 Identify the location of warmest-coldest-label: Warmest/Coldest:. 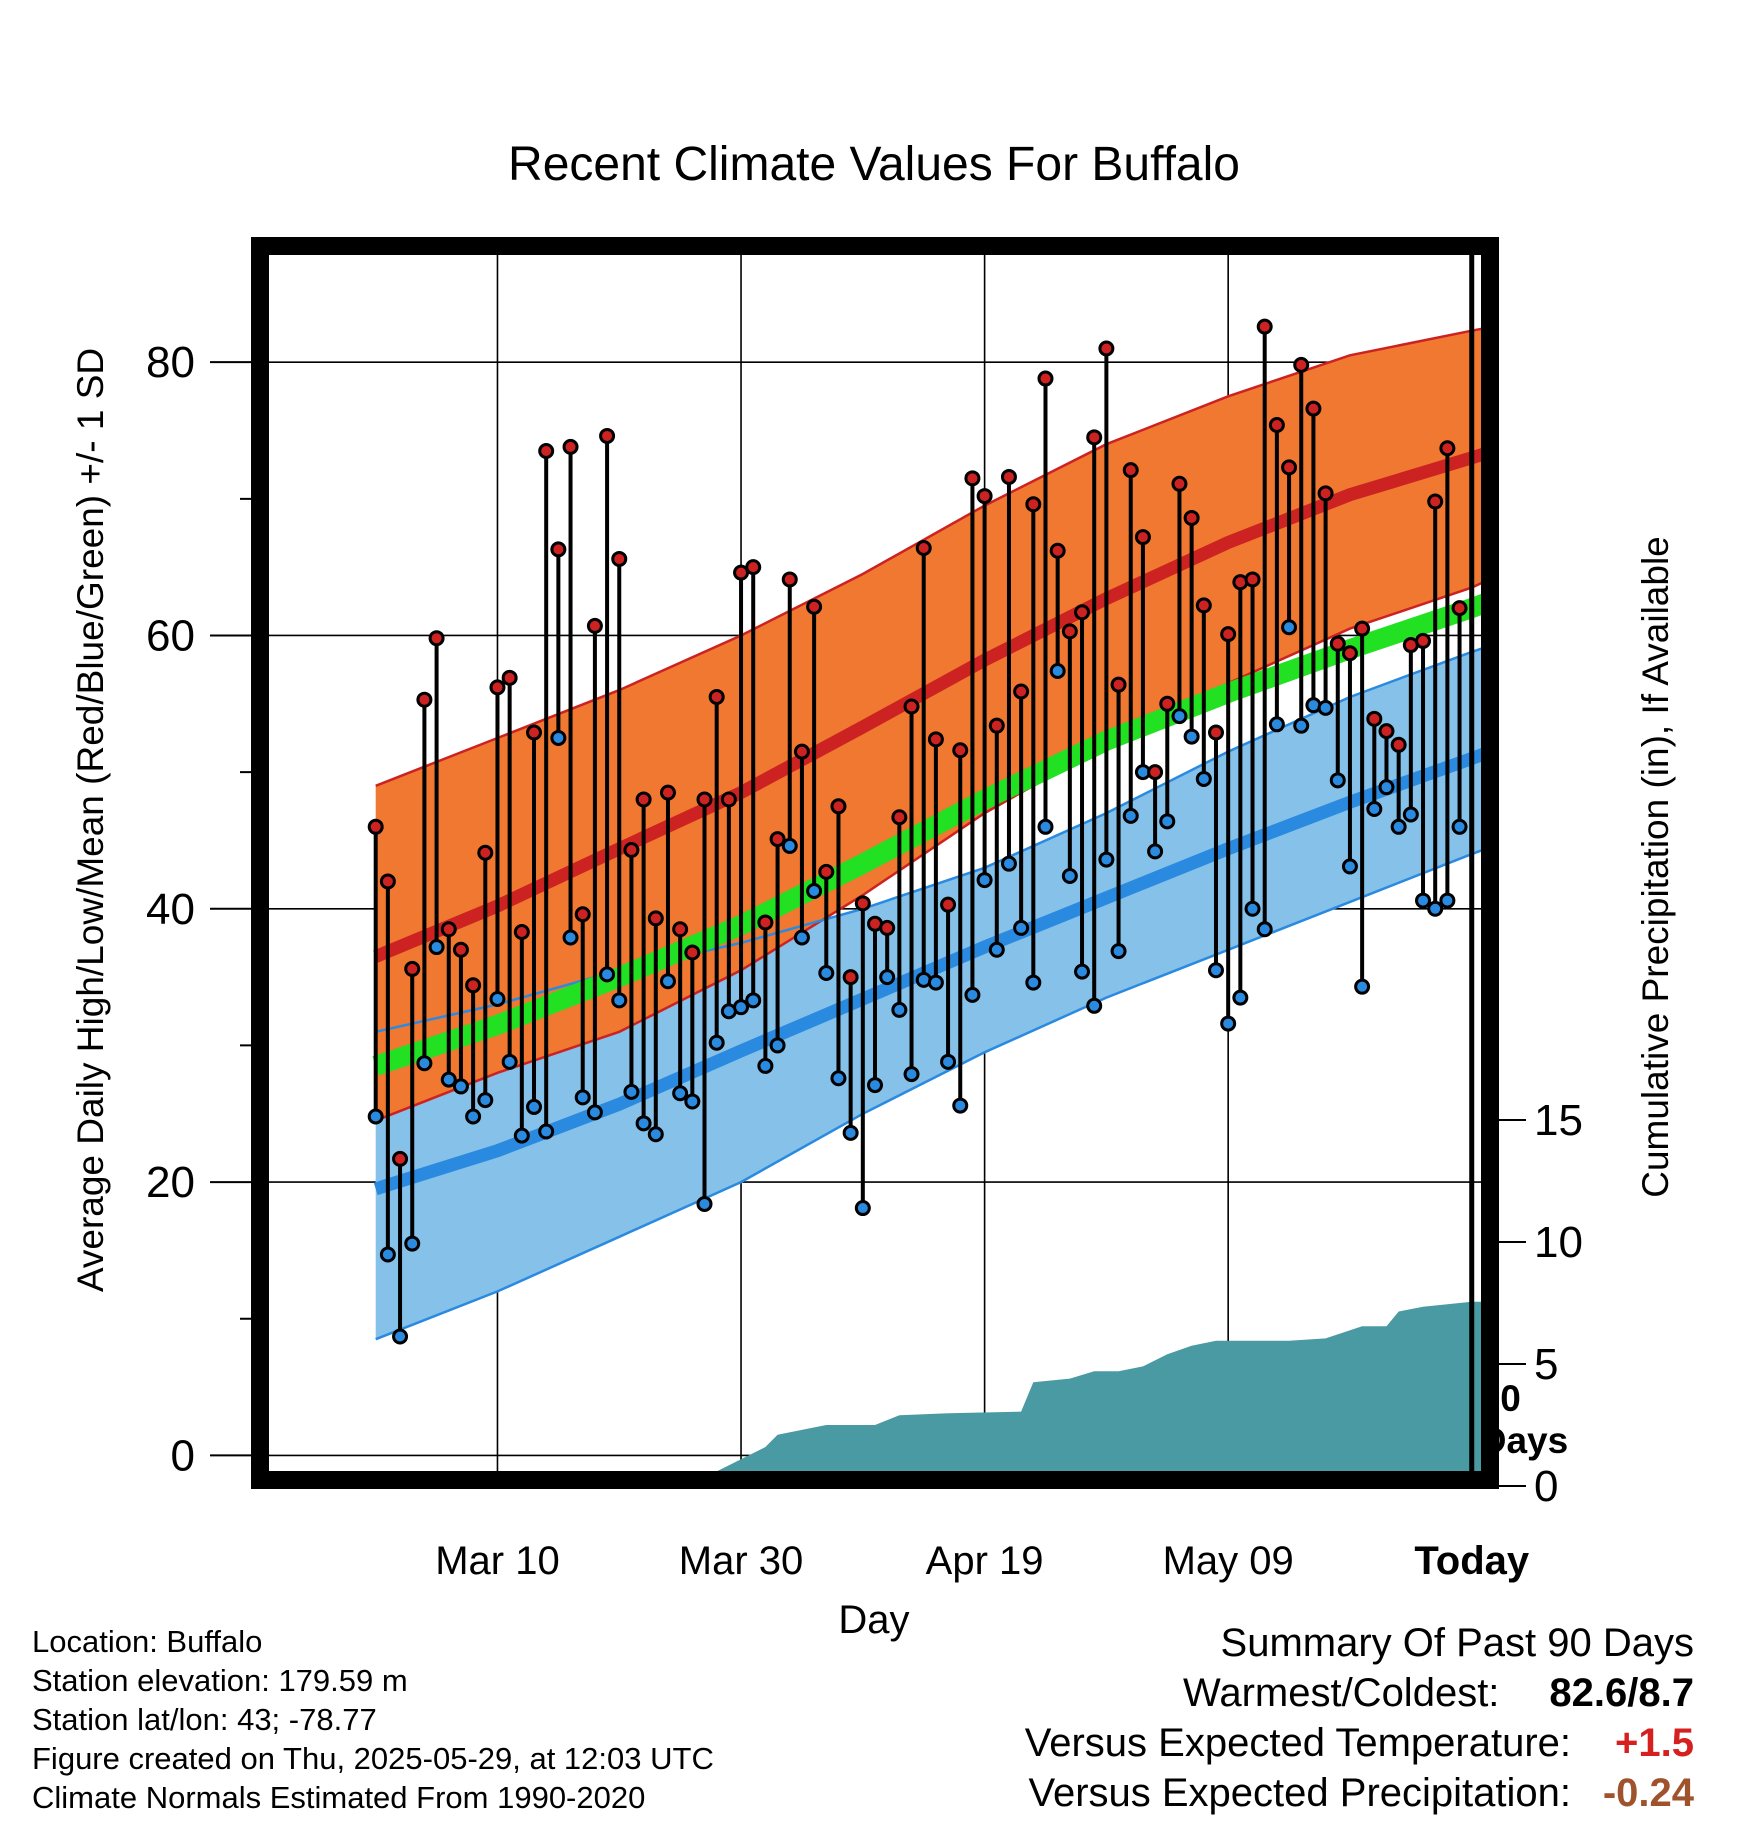
(1341, 1693).